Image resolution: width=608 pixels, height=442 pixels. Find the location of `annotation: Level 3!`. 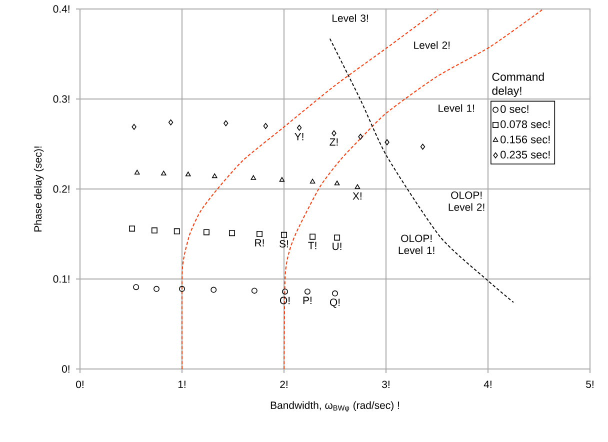

annotation: Level 3! is located at coordinates (350, 18).